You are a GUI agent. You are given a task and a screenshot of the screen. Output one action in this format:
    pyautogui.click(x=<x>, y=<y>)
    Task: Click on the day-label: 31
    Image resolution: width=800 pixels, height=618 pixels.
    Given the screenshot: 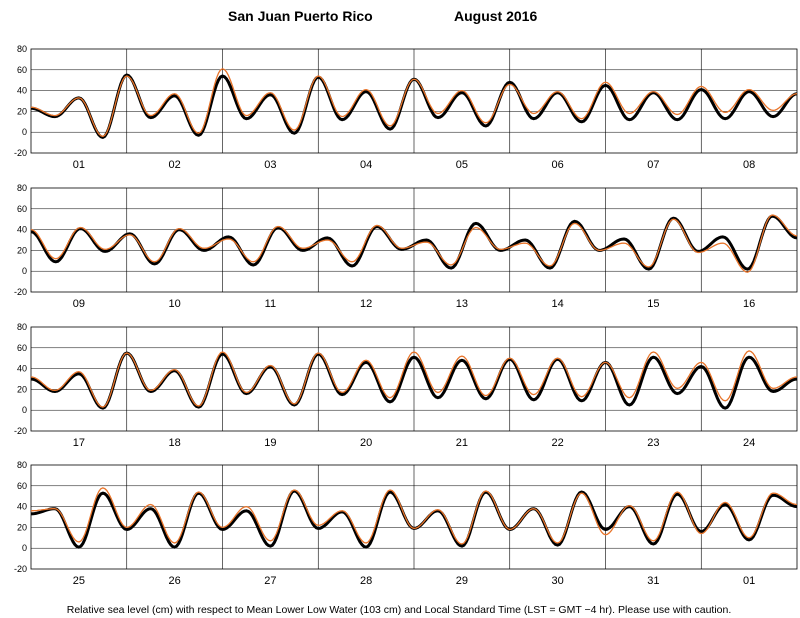 What is the action you would take?
    pyautogui.click(x=653, y=581)
    